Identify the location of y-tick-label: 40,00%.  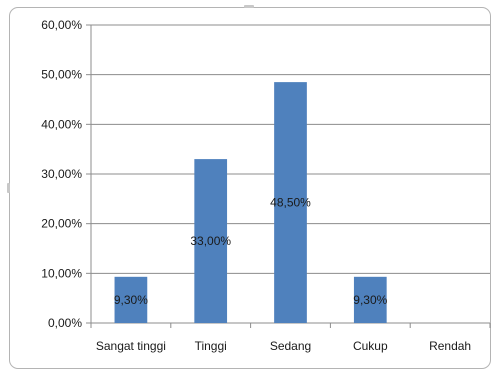
(61, 124).